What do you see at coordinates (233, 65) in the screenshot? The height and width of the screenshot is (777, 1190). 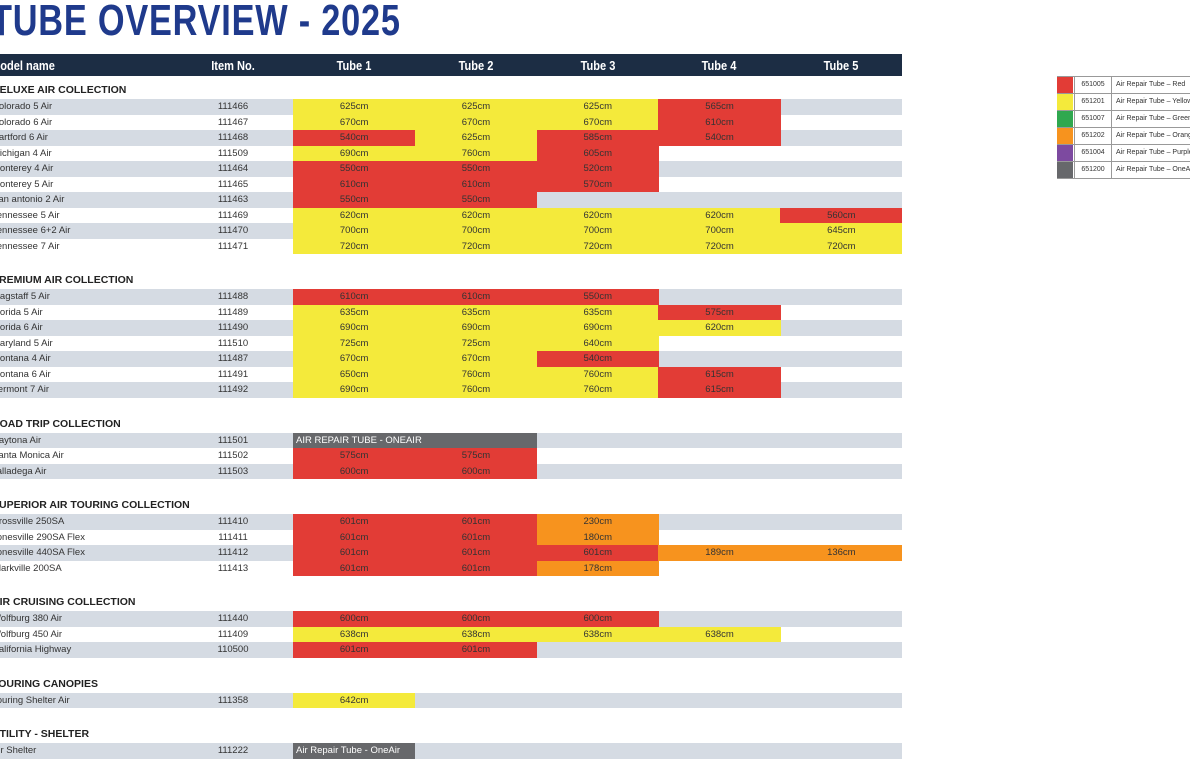 I see `column-header: Item No.` at bounding box center [233, 65].